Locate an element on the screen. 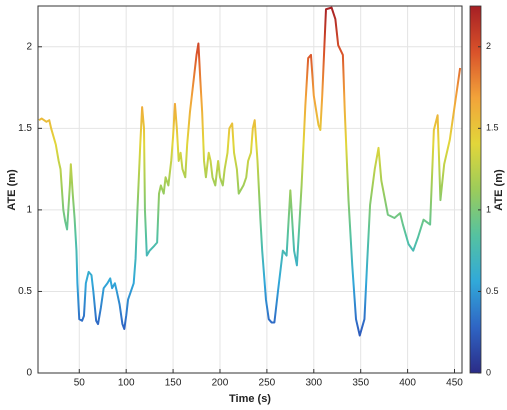  x-tick-label: 350 is located at coordinates (360, 383).